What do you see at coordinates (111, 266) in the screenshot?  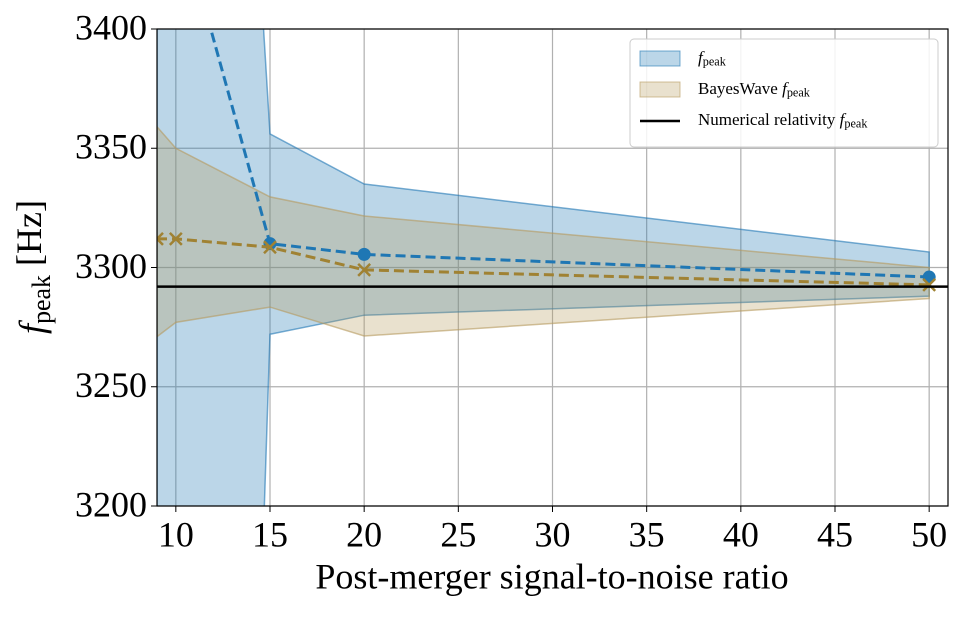 I see `y-tick-label: 3300` at bounding box center [111, 266].